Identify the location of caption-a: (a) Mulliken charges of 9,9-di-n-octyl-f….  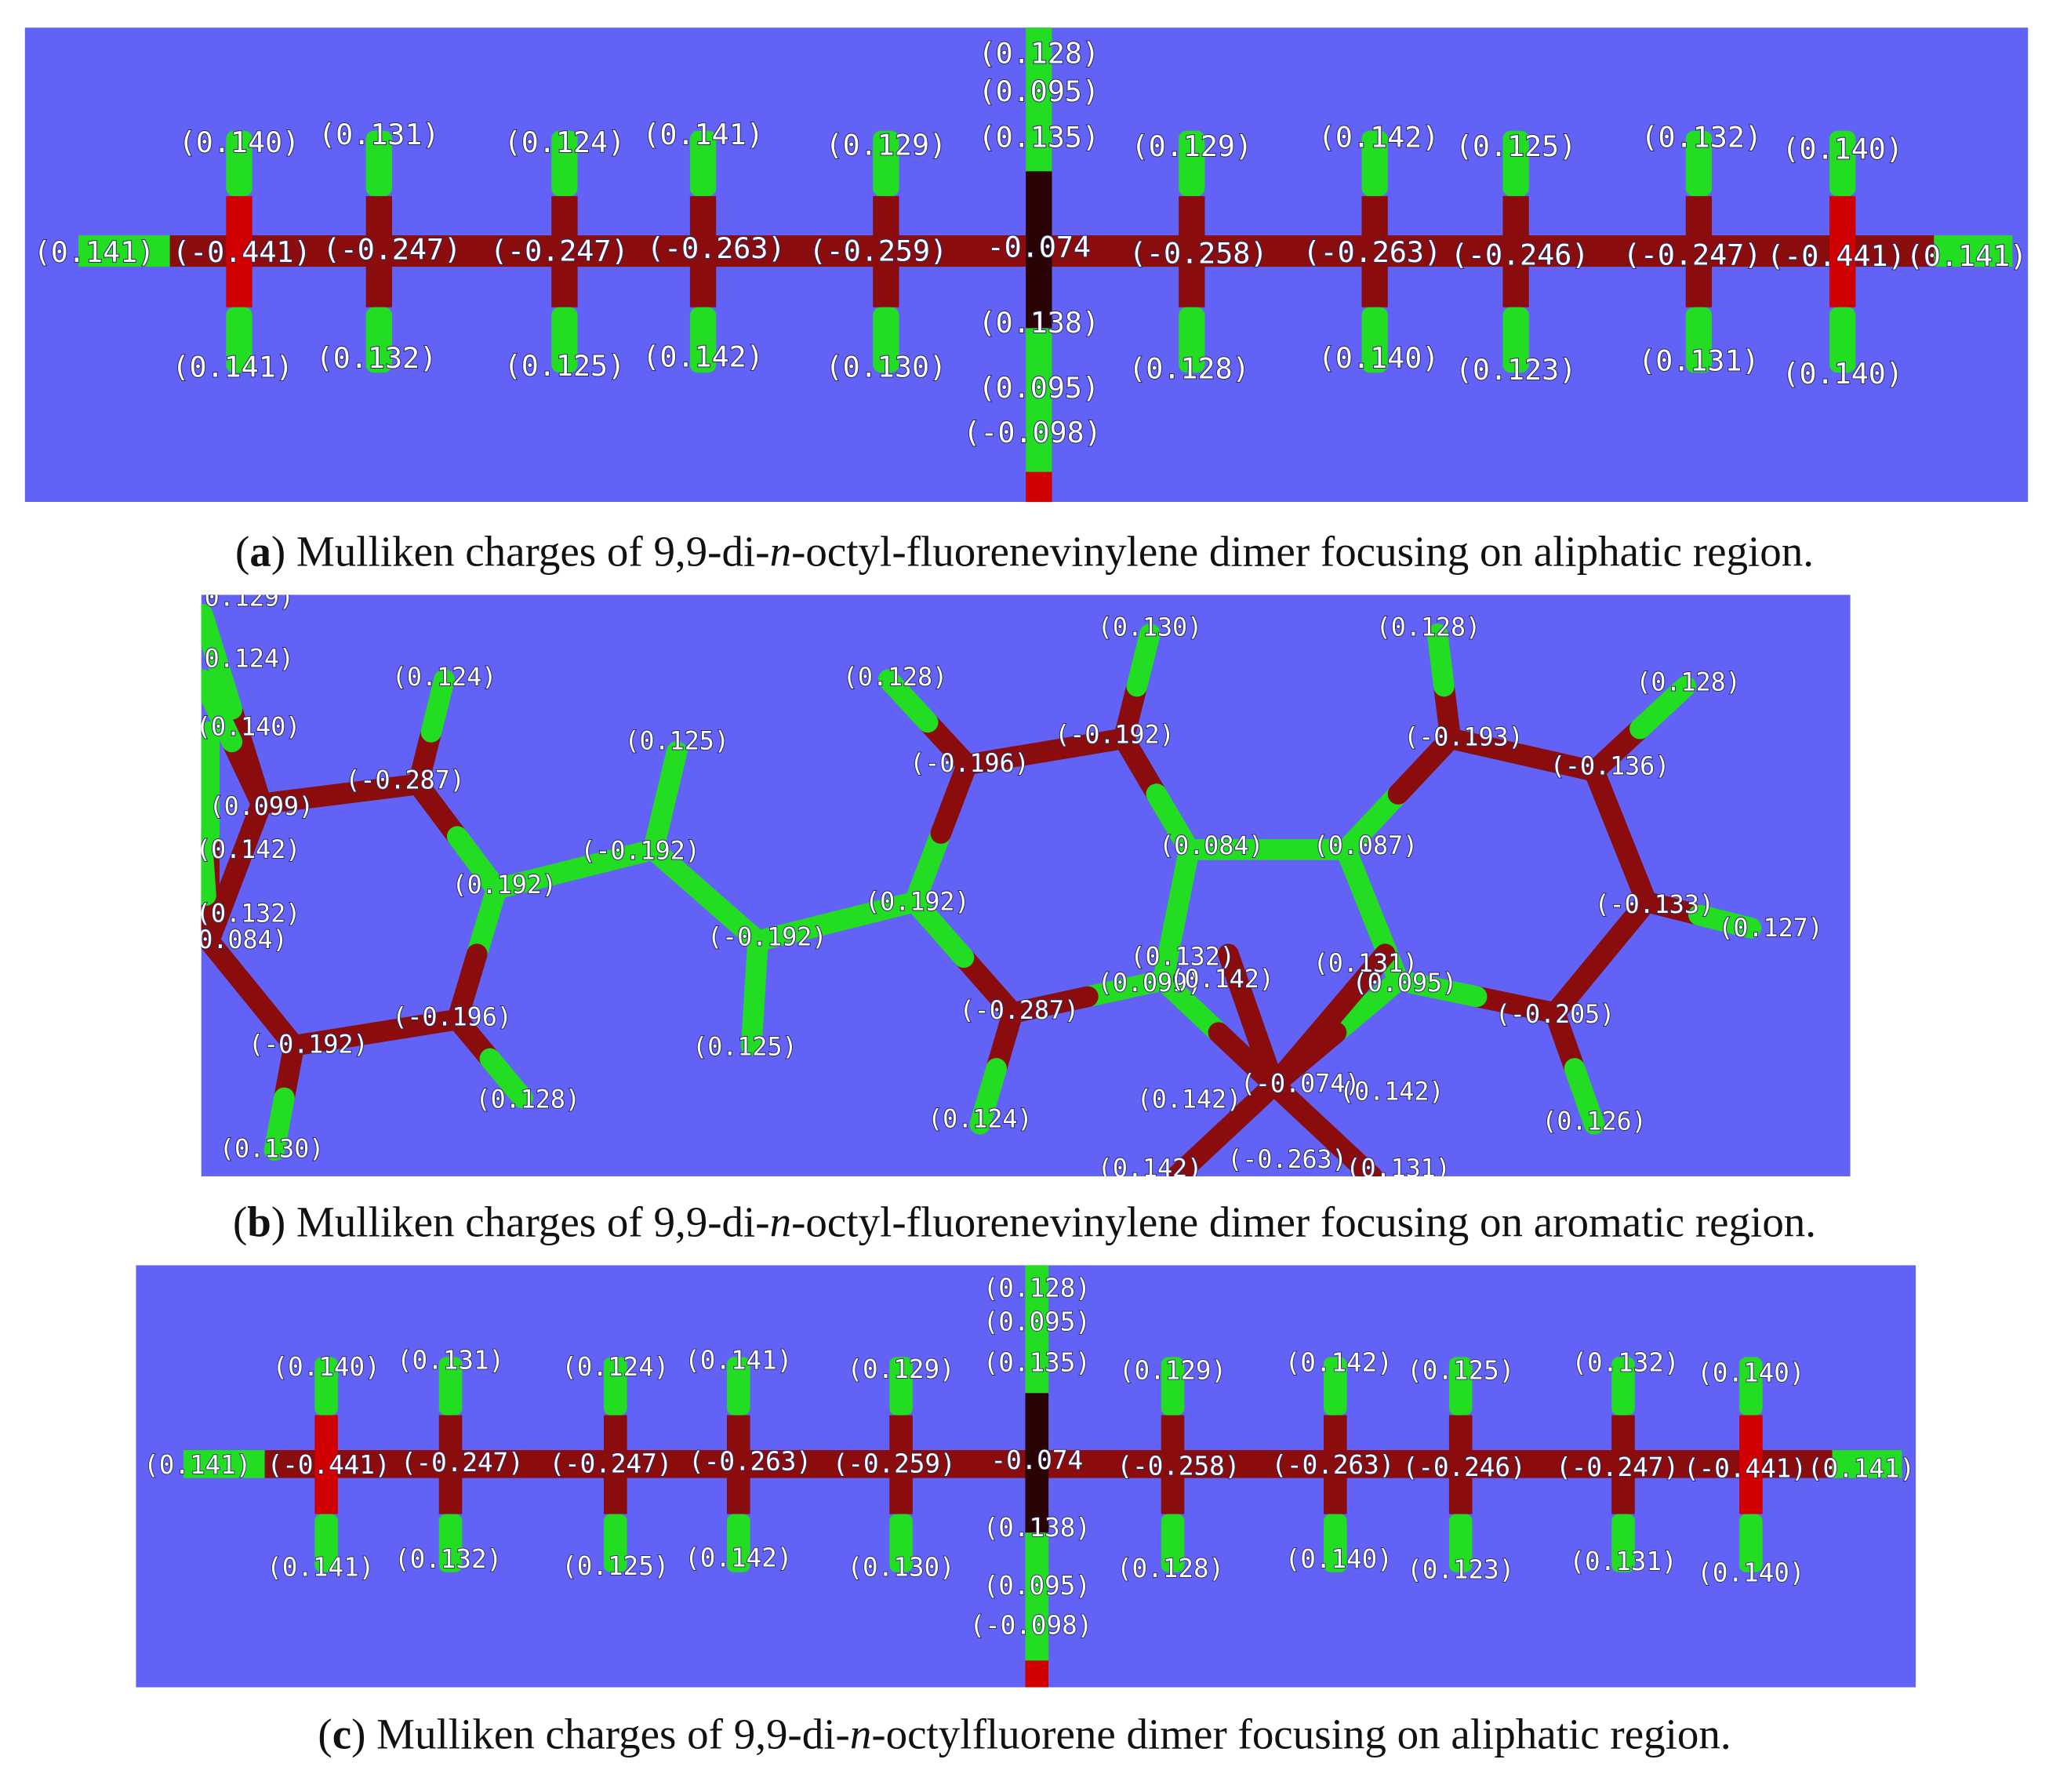
(1024, 551).